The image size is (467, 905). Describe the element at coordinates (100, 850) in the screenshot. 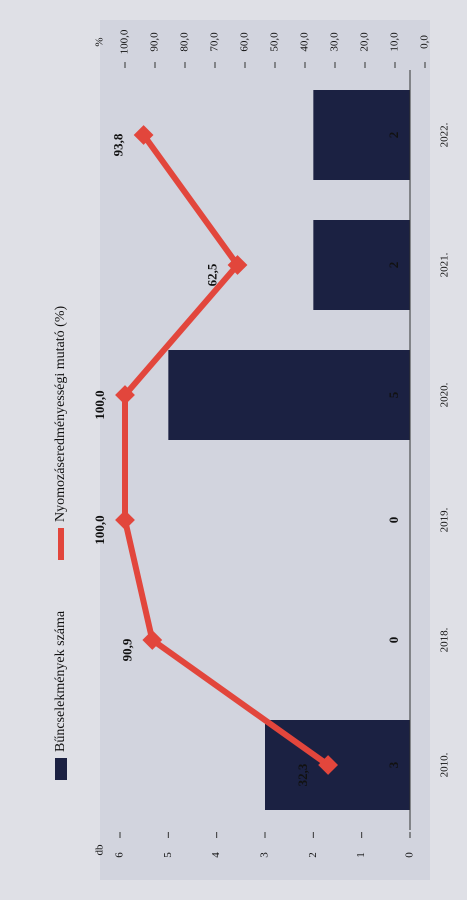

I see `y-axis-label: db` at that location.